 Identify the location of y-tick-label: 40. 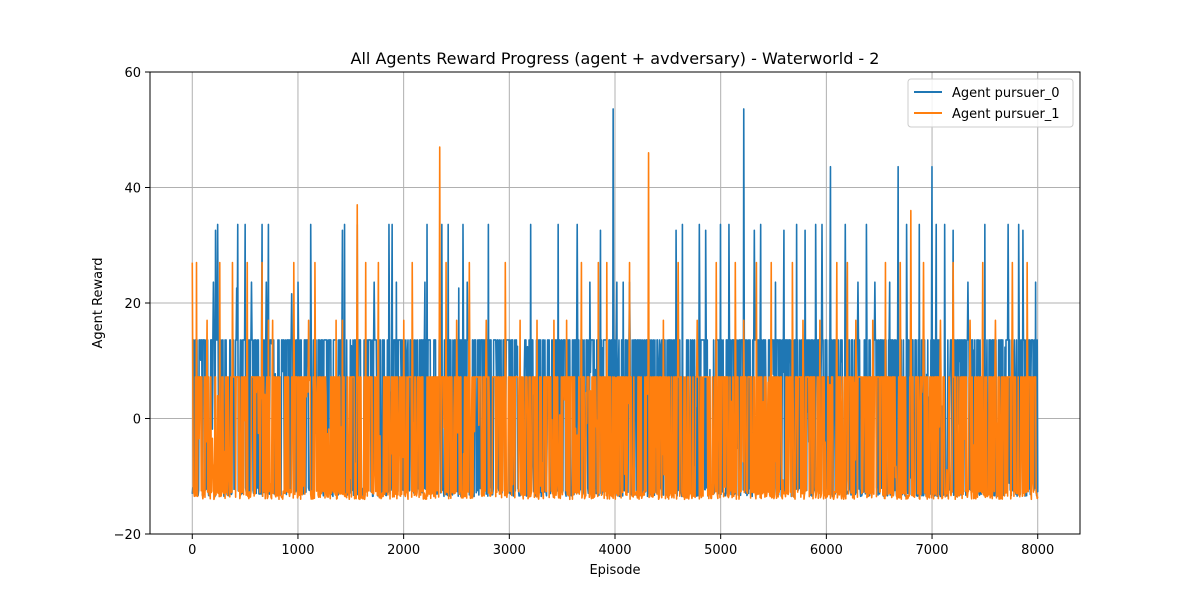
(132, 189).